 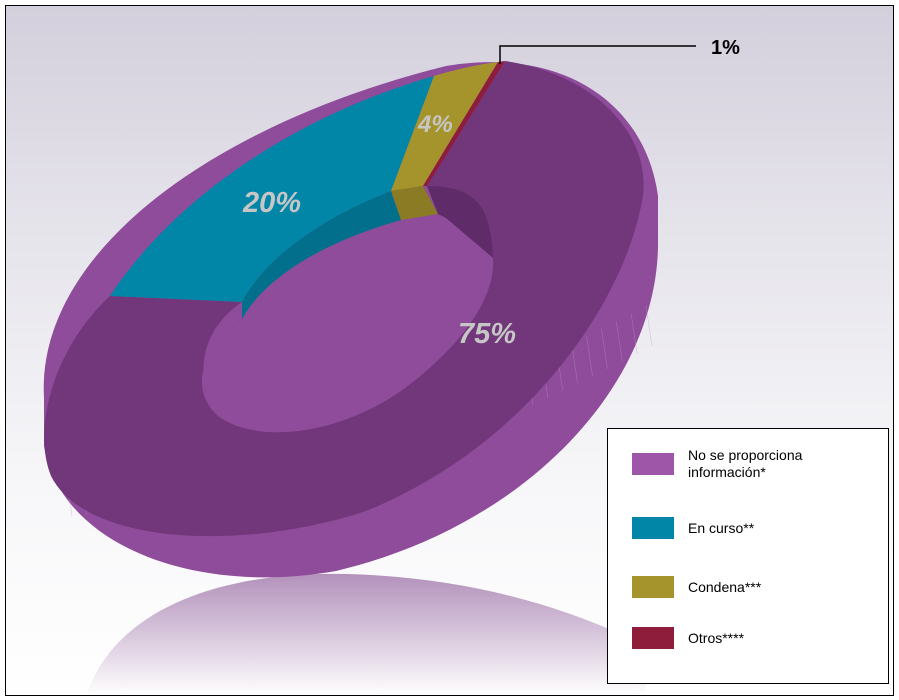 I want to click on label-20: 20%, so click(x=271, y=203).